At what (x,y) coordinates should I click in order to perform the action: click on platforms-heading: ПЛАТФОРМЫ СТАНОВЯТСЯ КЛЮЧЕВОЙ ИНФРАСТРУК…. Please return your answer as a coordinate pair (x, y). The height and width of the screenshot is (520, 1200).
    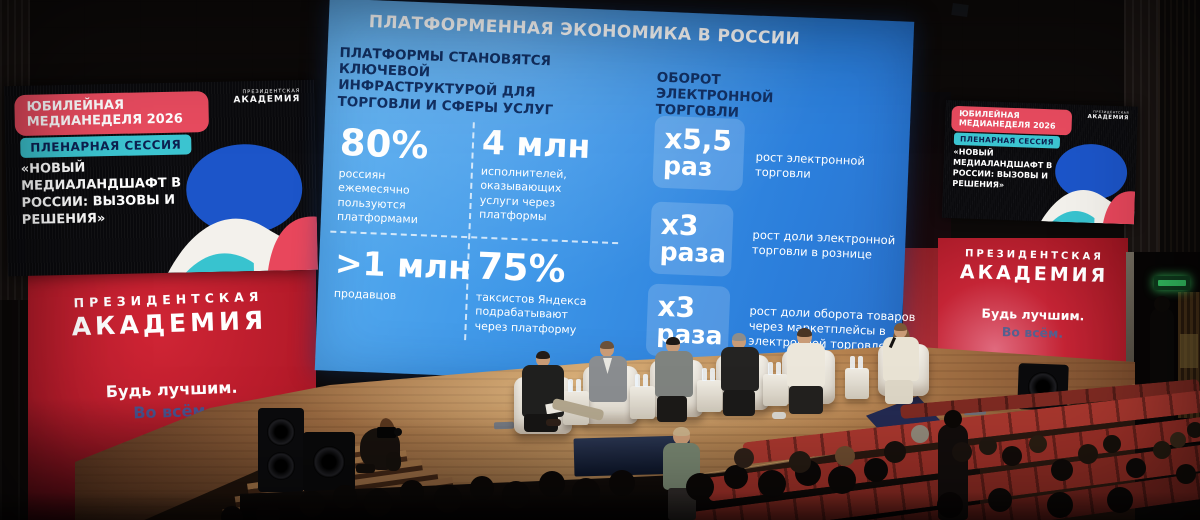
    Looking at the image, I should click on (445, 81).